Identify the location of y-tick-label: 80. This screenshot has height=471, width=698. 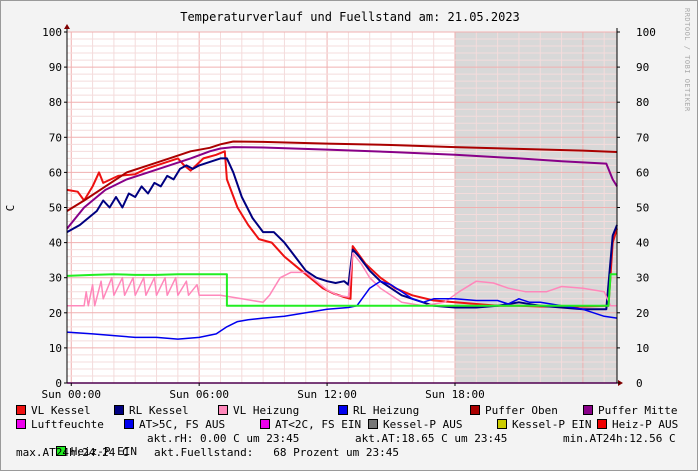
(55, 102).